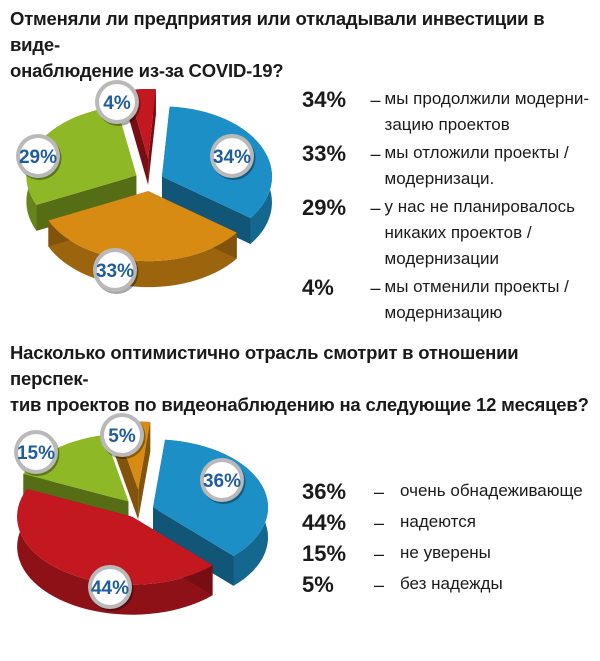 The width and height of the screenshot is (600, 661). I want to click on chart1-legend-row: 33% – мы отложили проекты / модернизаци., so click(450, 166).